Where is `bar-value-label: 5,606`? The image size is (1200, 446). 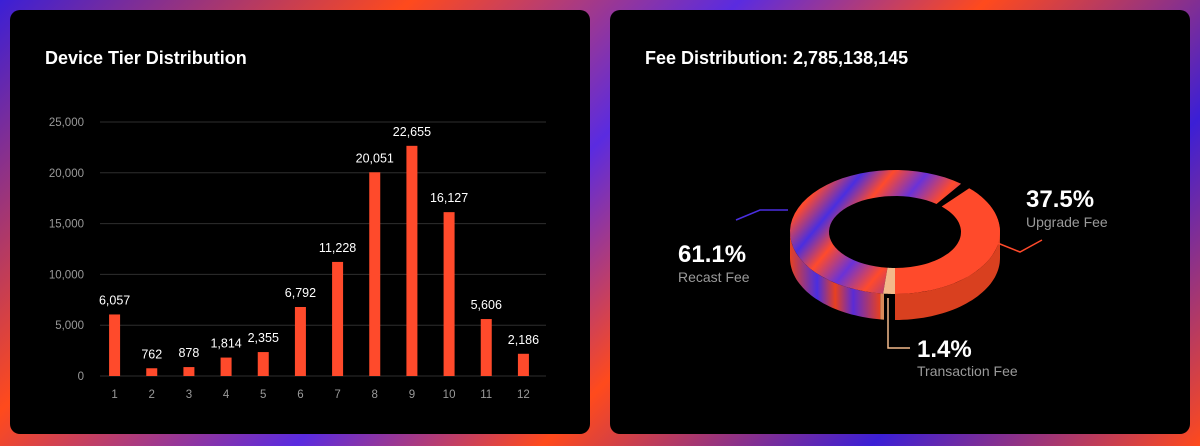 bar-value-label: 5,606 is located at coordinates (486, 305).